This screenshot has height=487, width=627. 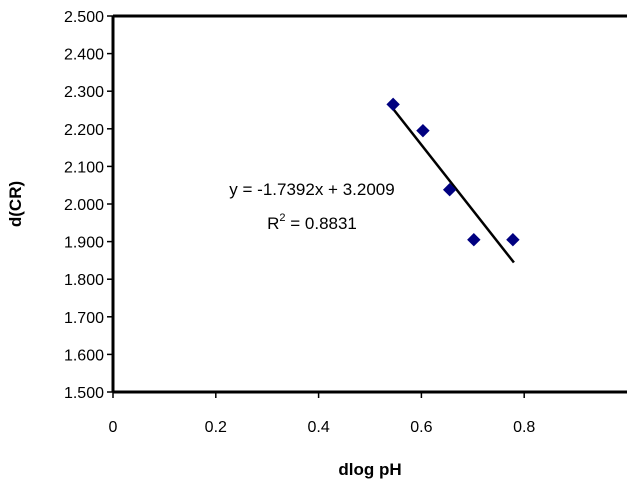 I want to click on y-tick-label: 1.700, so click(x=84, y=318).